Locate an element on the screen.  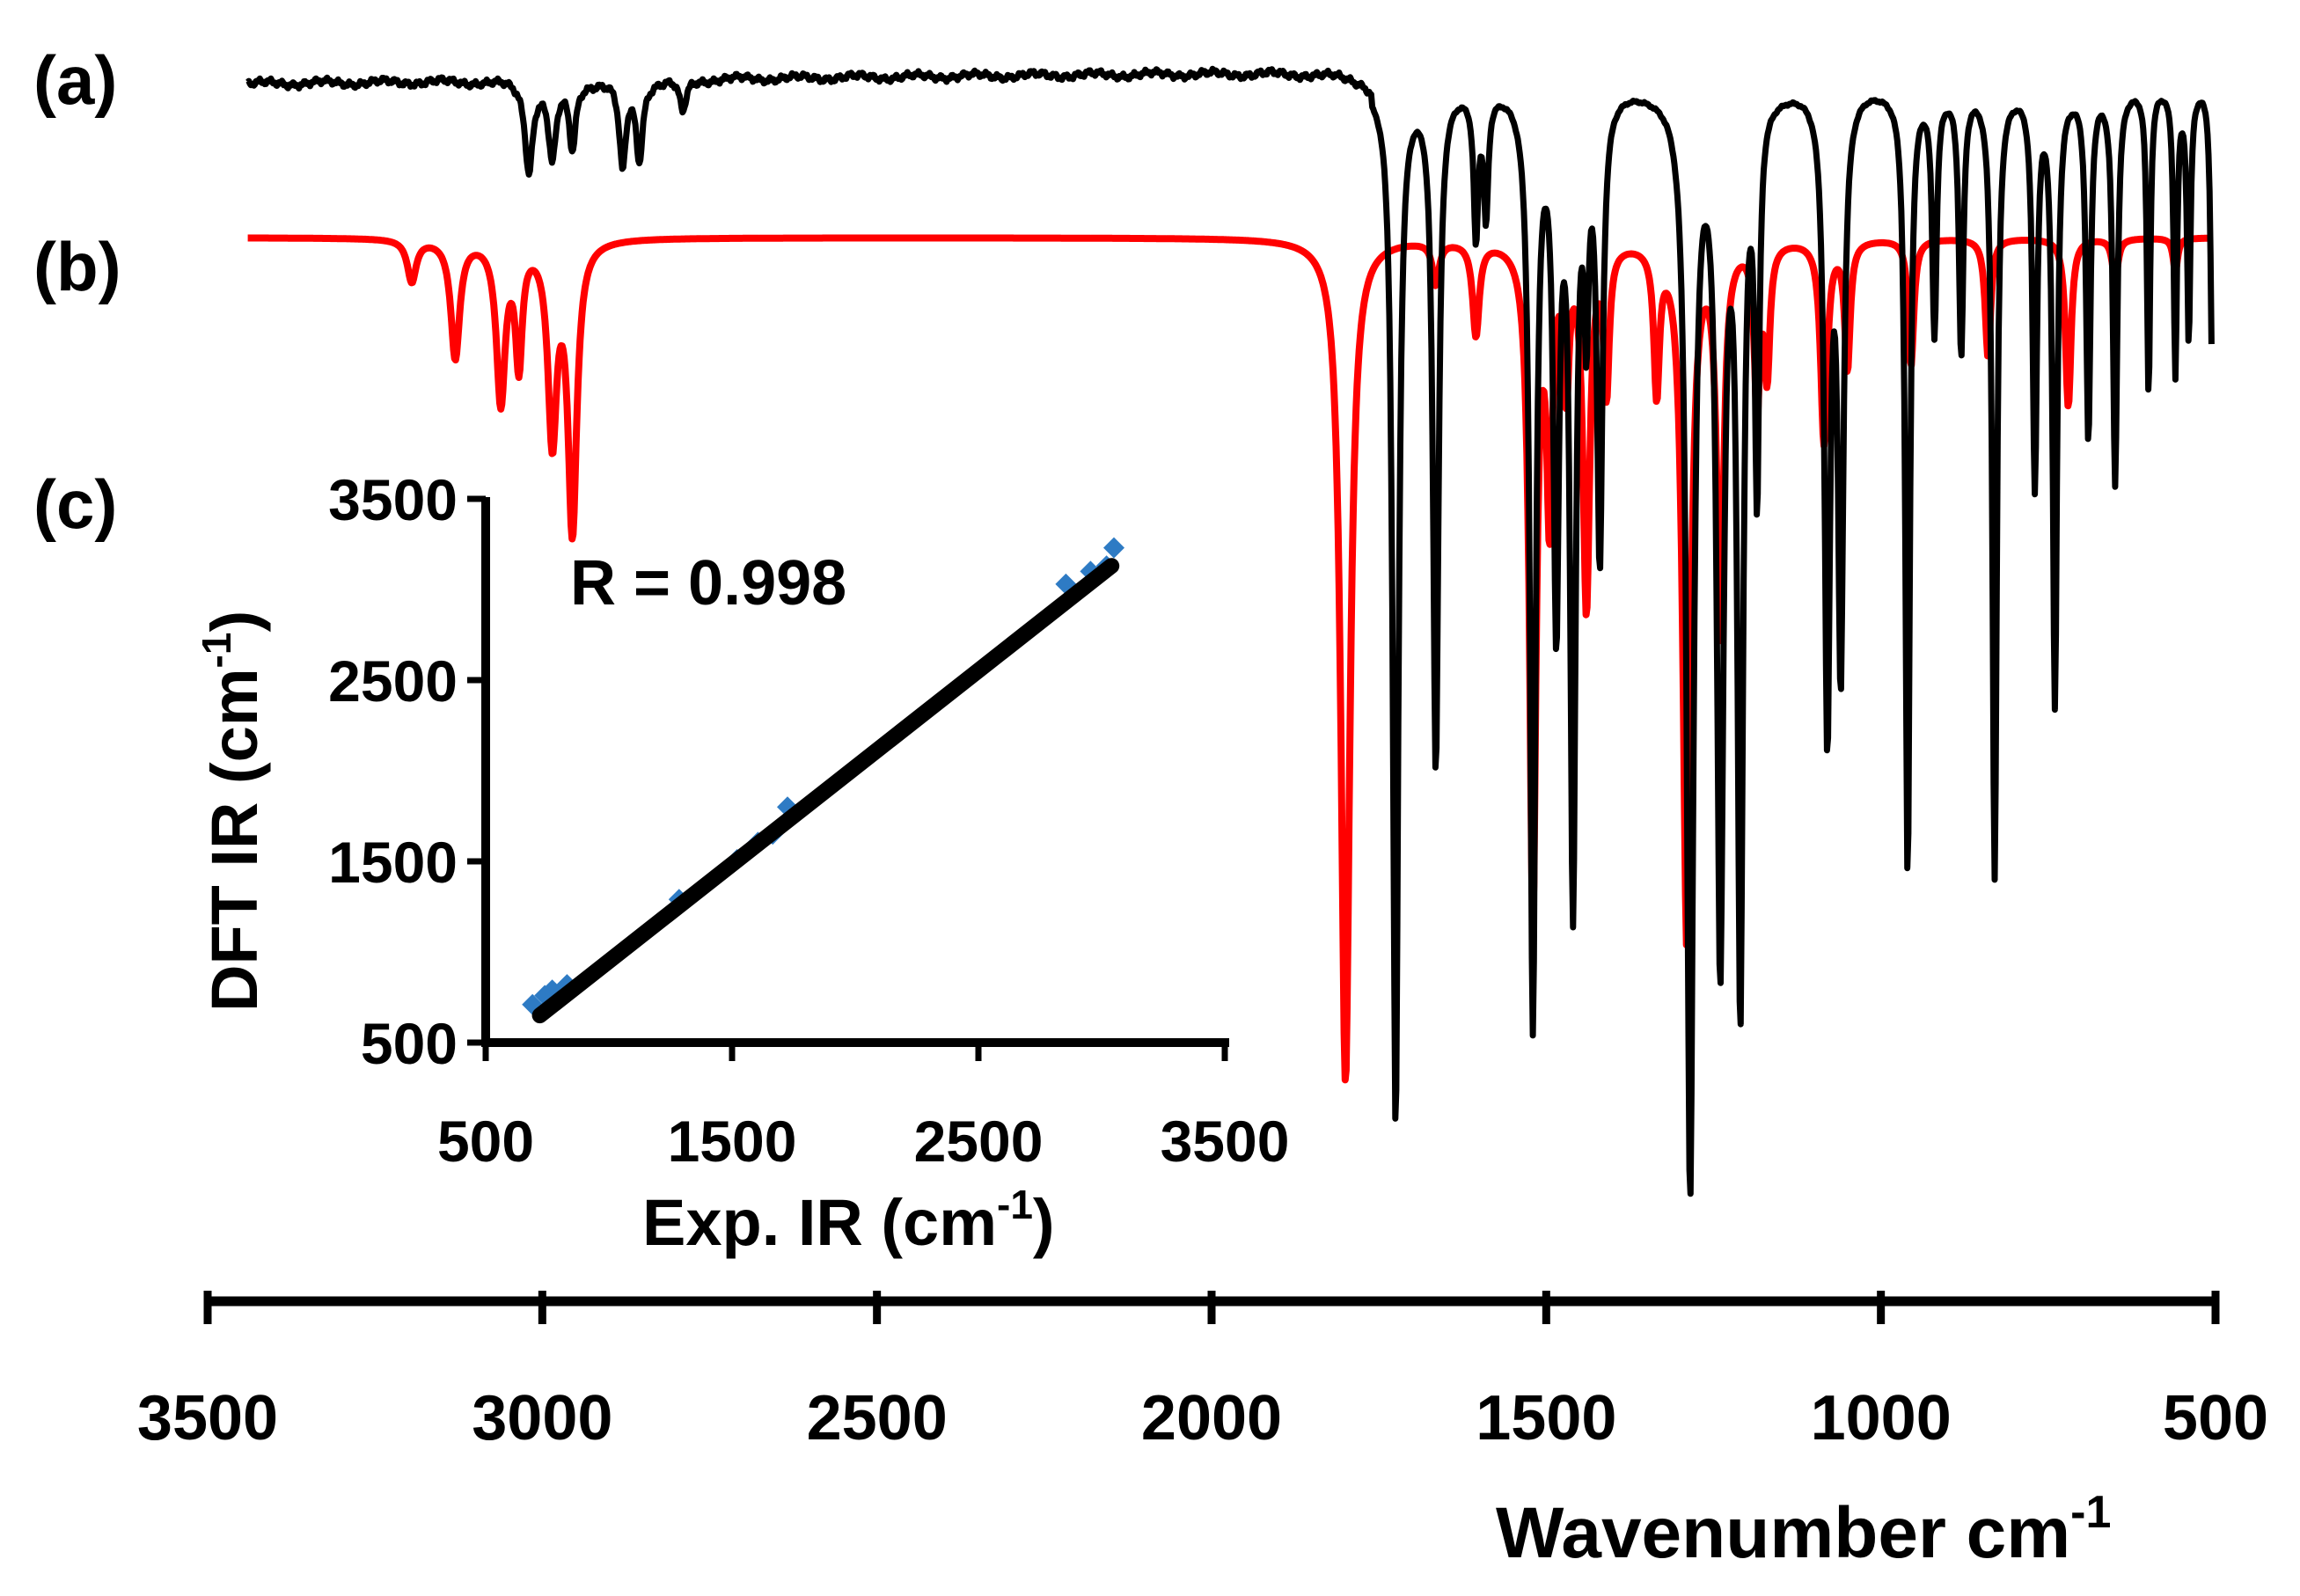
x-axis-title: Wavenumber cm-1 is located at coordinates (1803, 1530).